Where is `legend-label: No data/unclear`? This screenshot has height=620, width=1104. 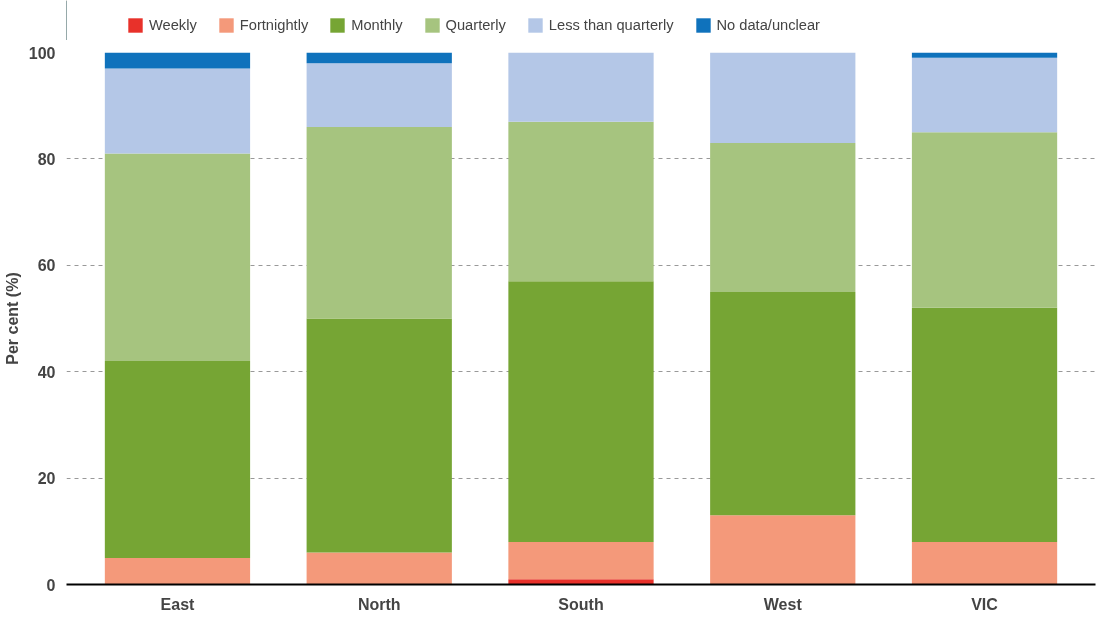 legend-label: No data/unclear is located at coordinates (768, 25).